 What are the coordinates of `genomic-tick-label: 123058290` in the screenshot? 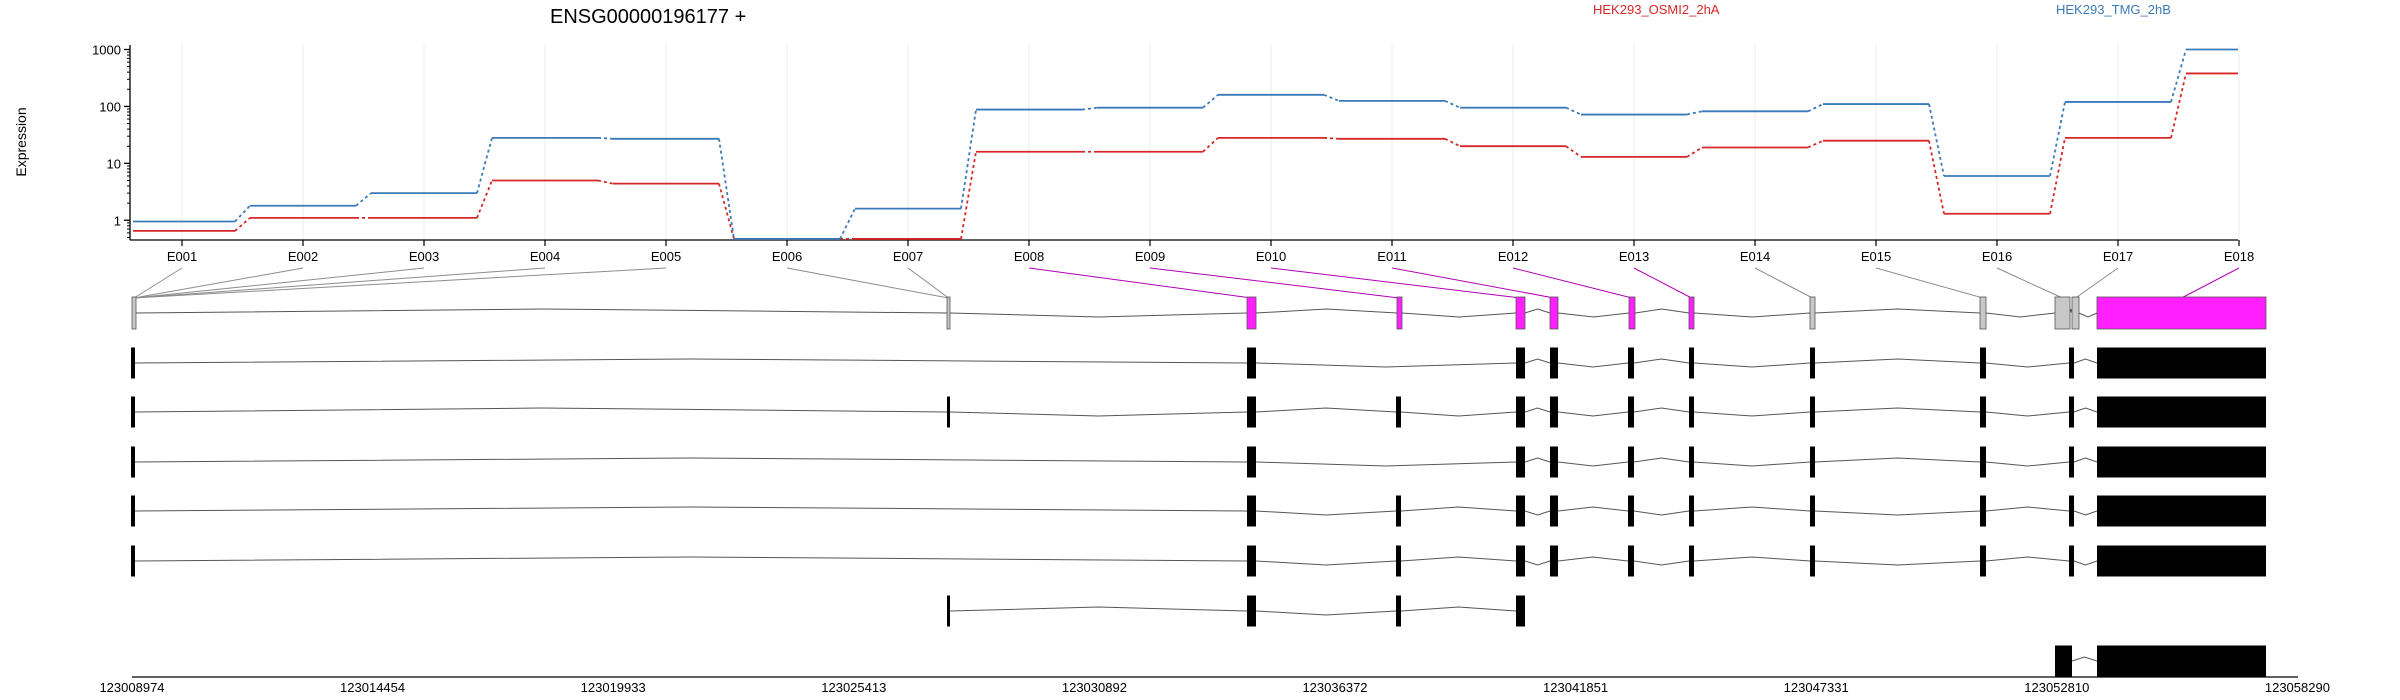 It's located at (2297, 687).